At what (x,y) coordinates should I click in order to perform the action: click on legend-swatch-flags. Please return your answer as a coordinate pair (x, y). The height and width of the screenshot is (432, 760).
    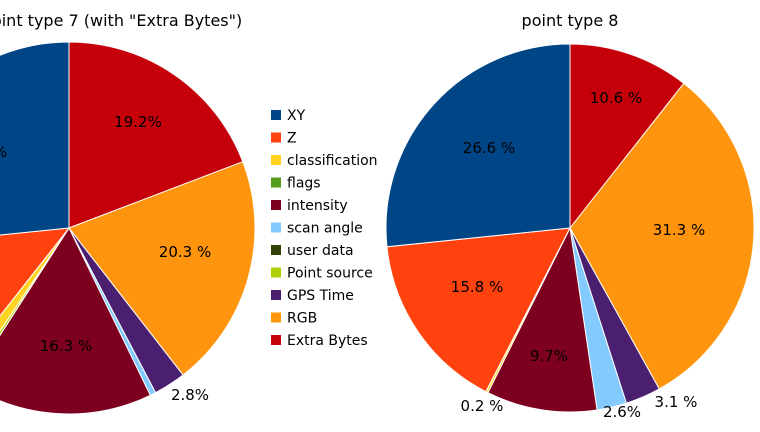
    Looking at the image, I should click on (276, 182).